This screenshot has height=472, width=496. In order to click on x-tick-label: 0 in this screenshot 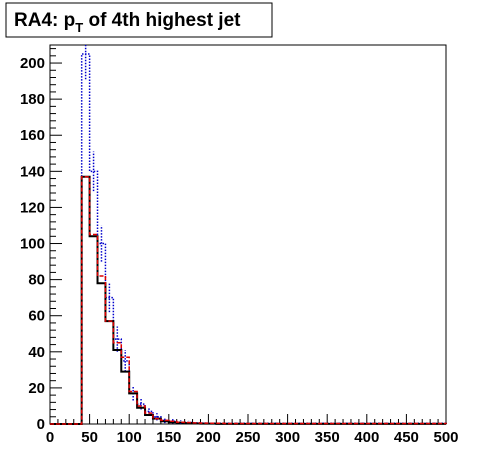, I will do `click(50, 437)`.